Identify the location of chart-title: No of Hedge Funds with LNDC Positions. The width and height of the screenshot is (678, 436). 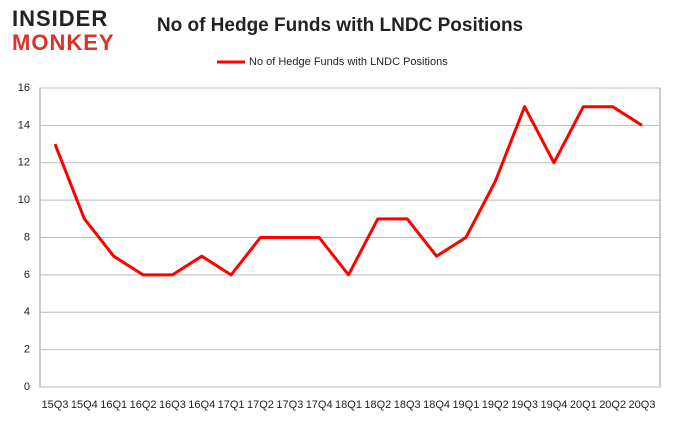
(340, 25).